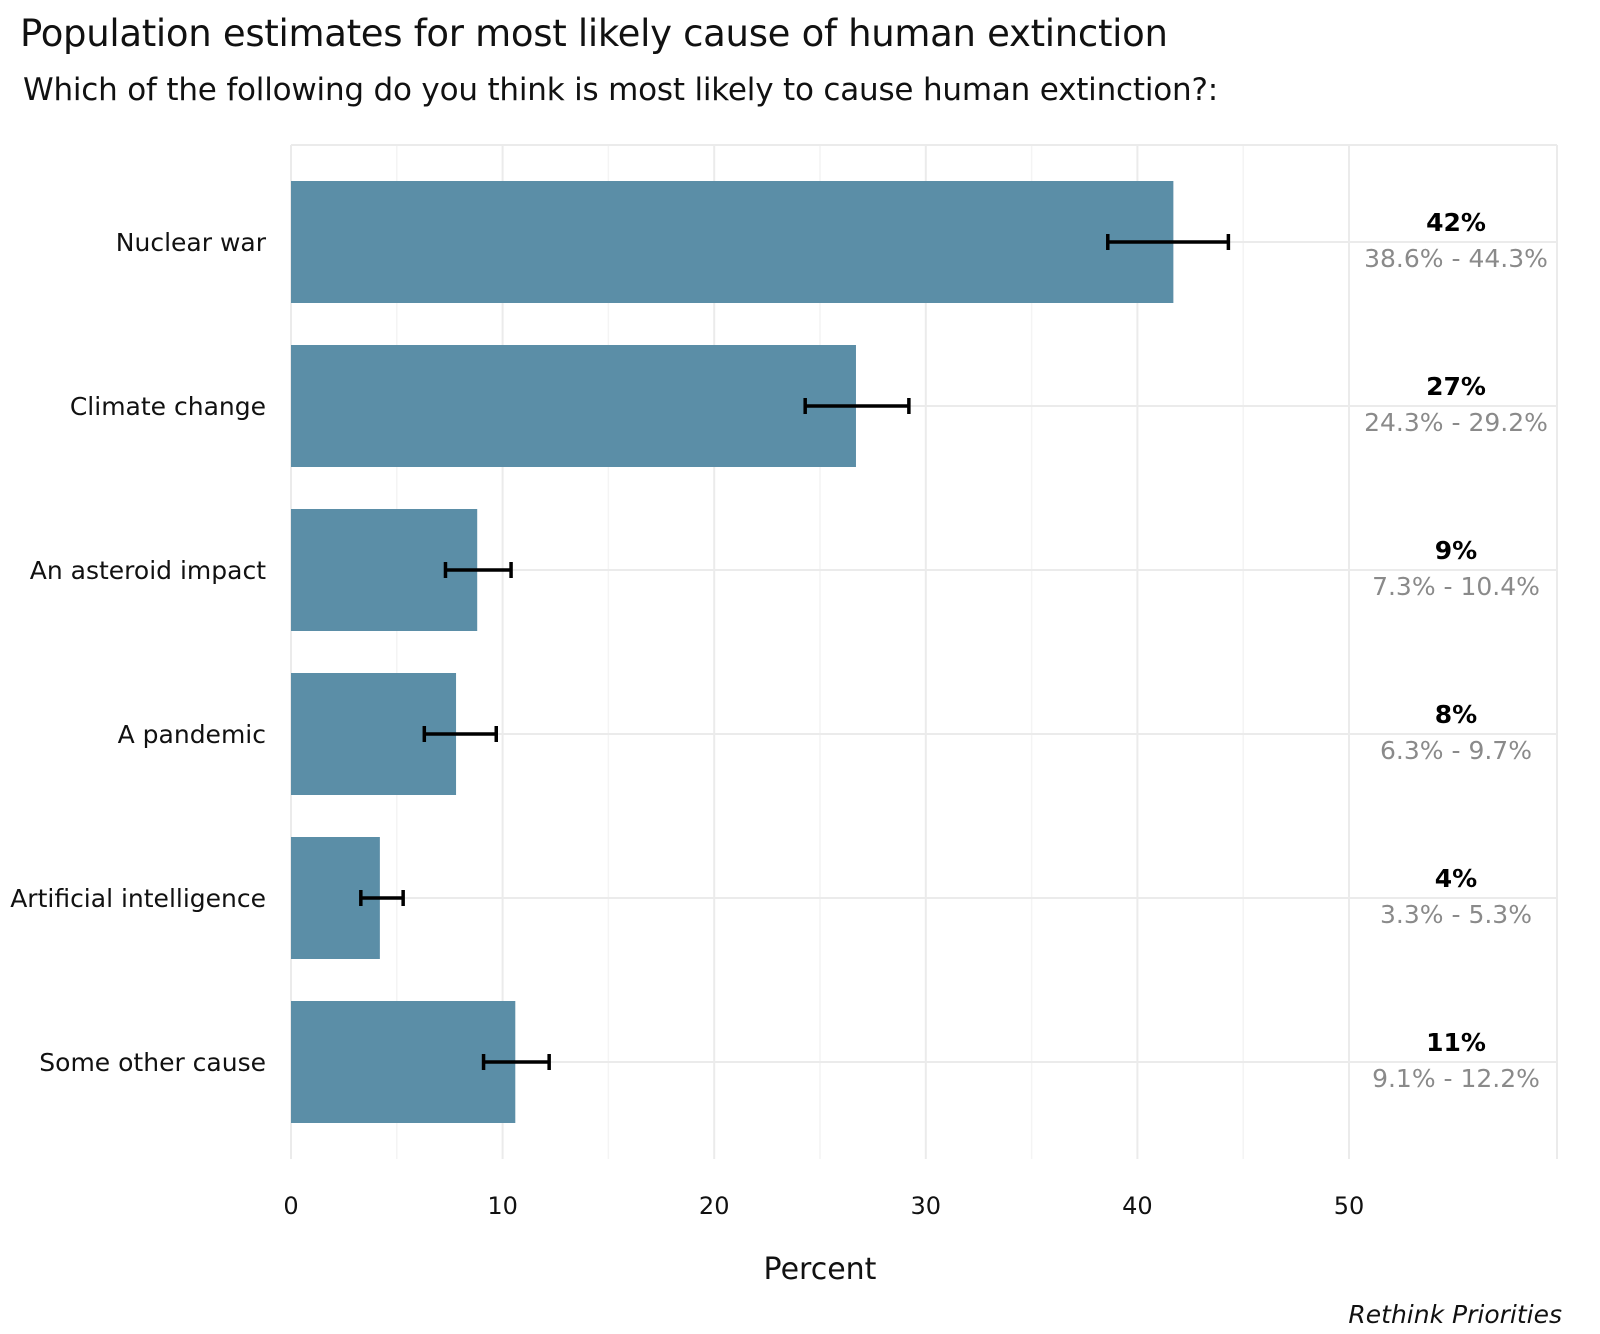 This screenshot has height=1334, width=1600. Describe the element at coordinates (290, 1206) in the screenshot. I see `x-tick-label: 0` at that location.